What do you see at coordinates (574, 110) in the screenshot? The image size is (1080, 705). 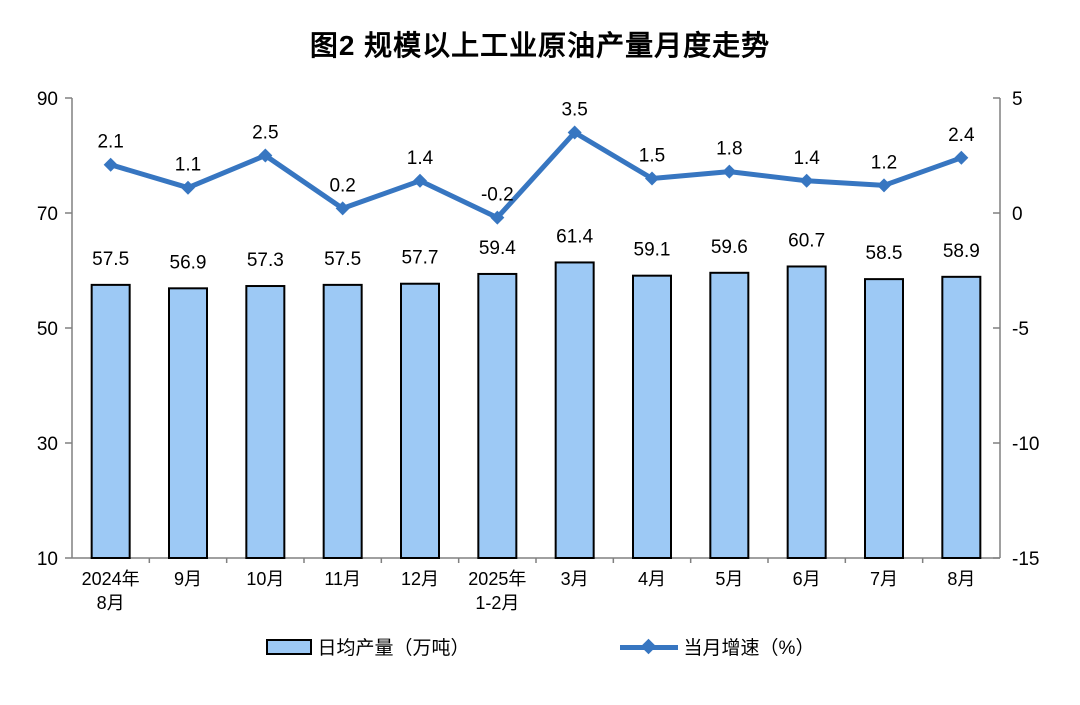 I see `line-value-label: 3.5` at bounding box center [574, 110].